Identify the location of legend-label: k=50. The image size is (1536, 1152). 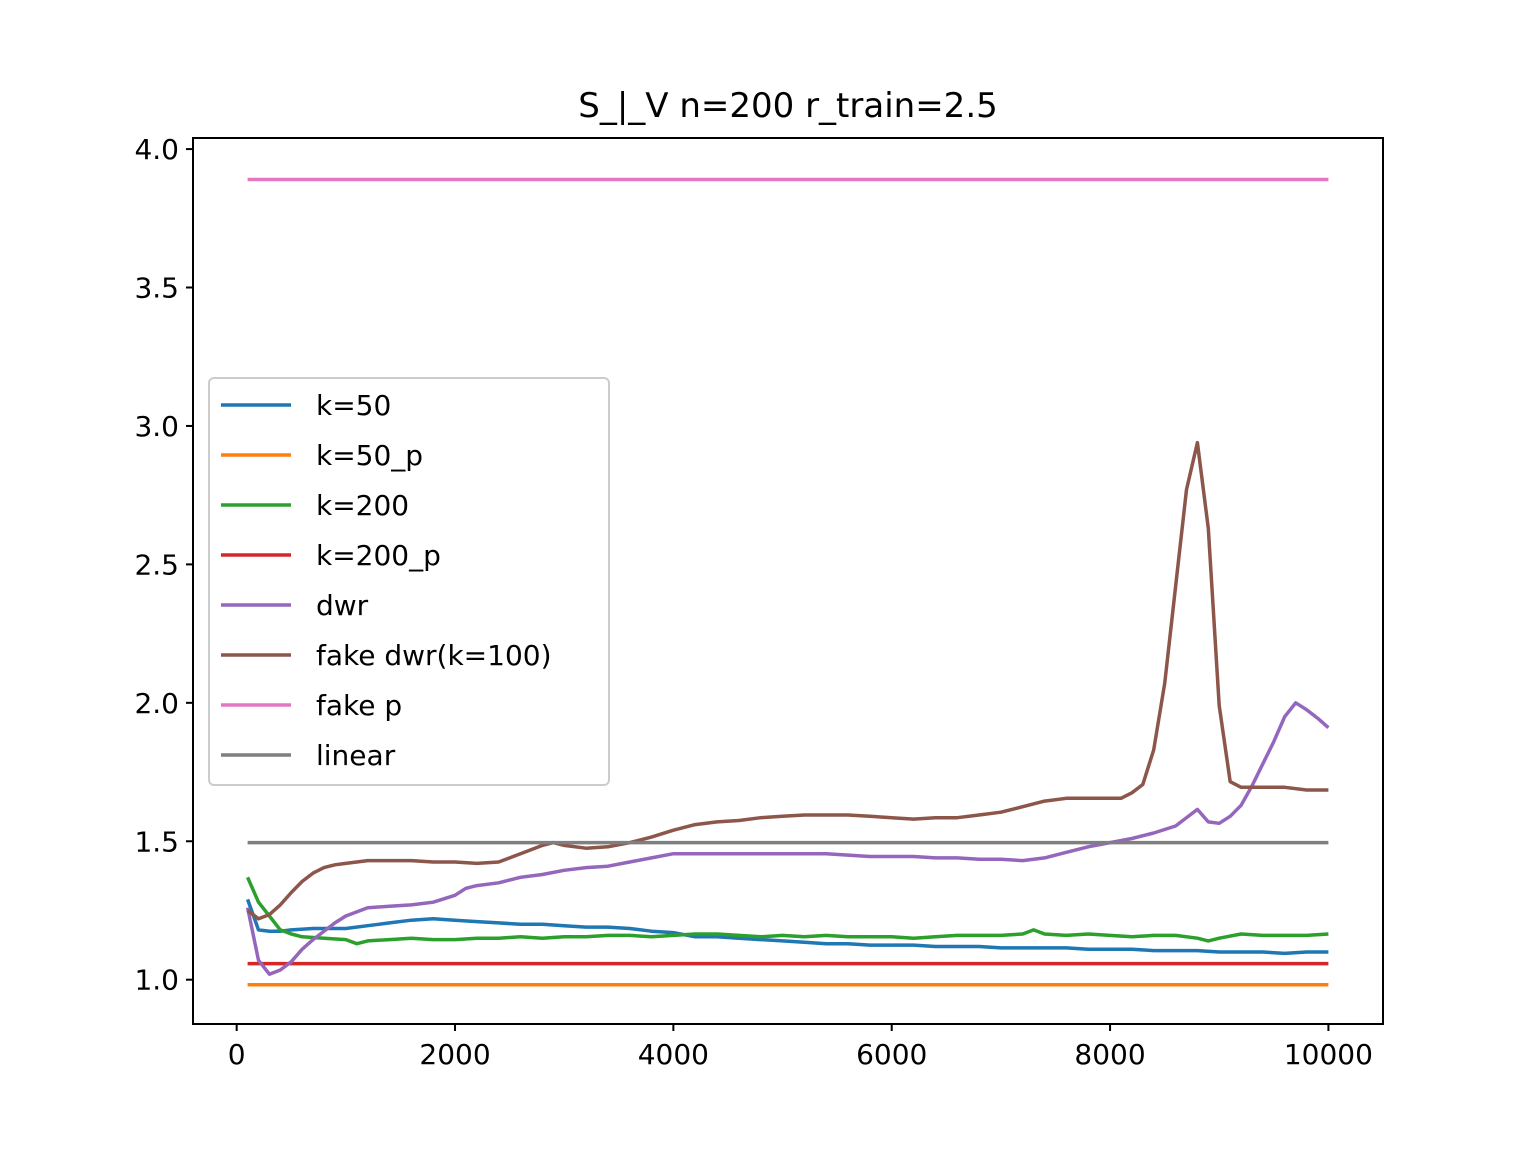
(353, 405).